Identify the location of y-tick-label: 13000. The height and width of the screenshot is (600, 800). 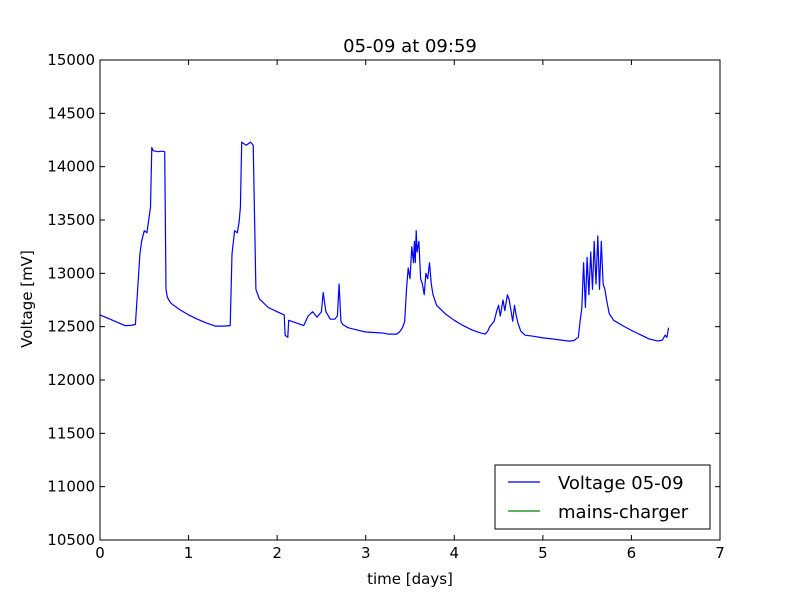
(71, 273).